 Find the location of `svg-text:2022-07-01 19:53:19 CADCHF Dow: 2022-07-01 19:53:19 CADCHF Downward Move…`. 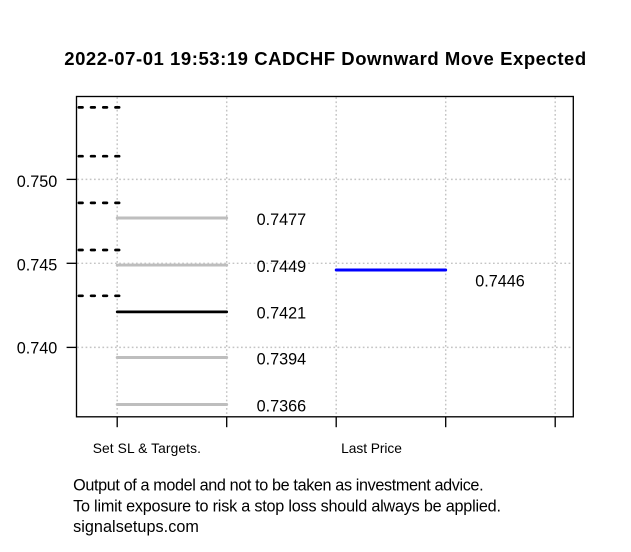

svg-text:2022-07-01 19:53:19 CADCHF Dow: 2022-07-01 19:53:19 CADCHF Downward Move… is located at coordinates (325, 58).